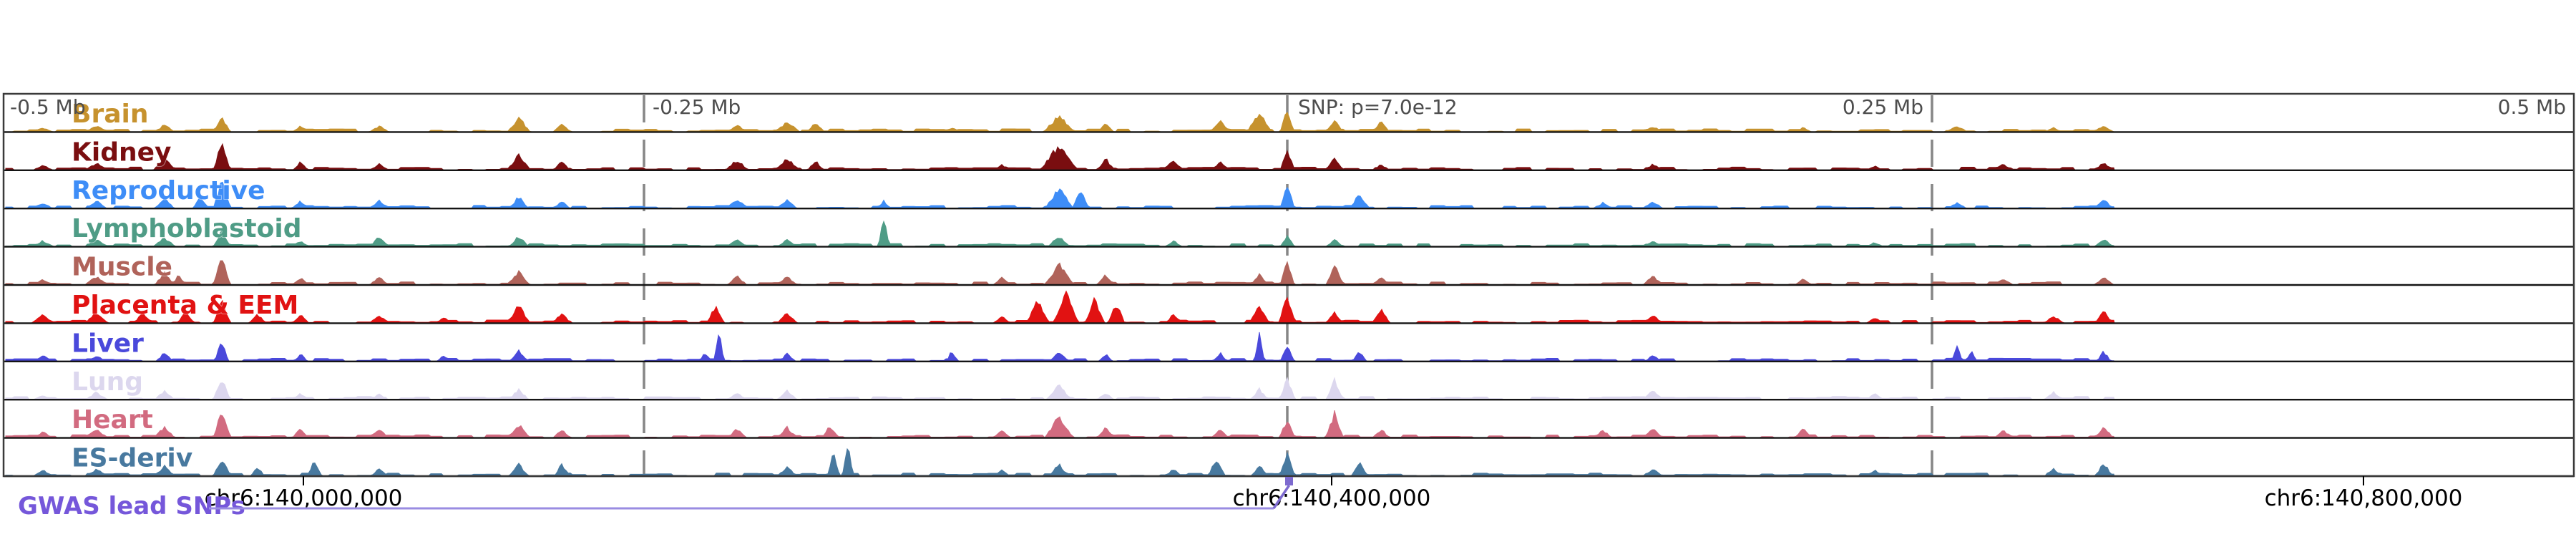 The width and height of the screenshot is (2576, 537). What do you see at coordinates (132, 458) in the screenshot?
I see `track-label-es-deriv: ES-deriv` at bounding box center [132, 458].